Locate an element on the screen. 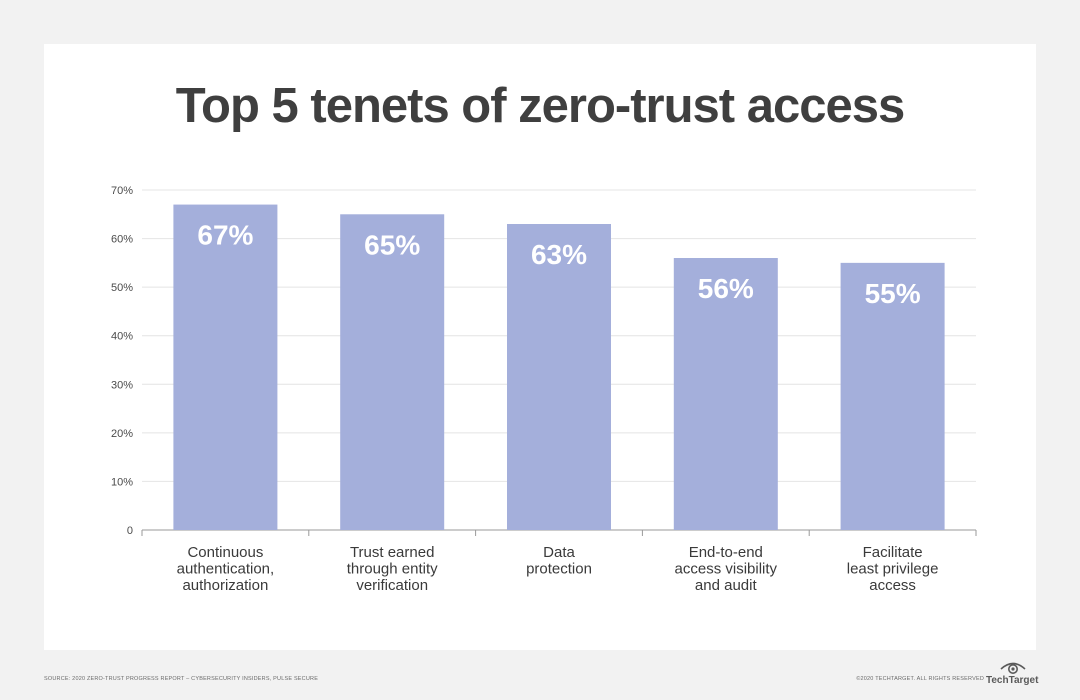  category-label-line: through entity is located at coordinates (392, 569).